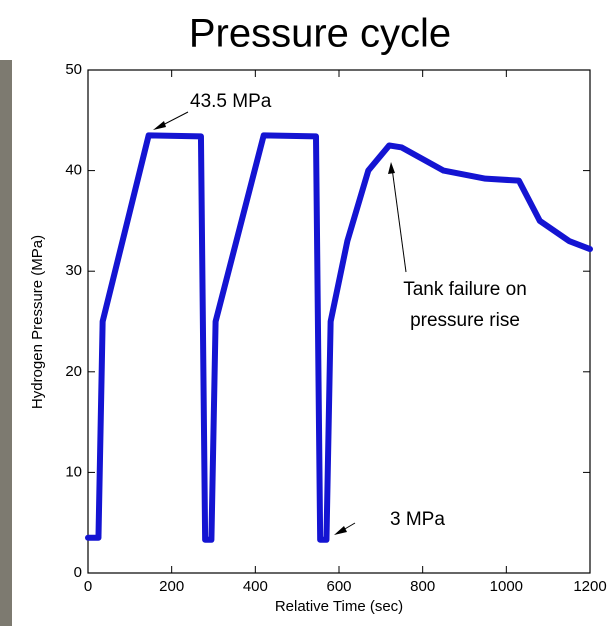 This screenshot has height=626, width=612. Describe the element at coordinates (338, 586) in the screenshot. I see `x-tick-label: 600` at that location.